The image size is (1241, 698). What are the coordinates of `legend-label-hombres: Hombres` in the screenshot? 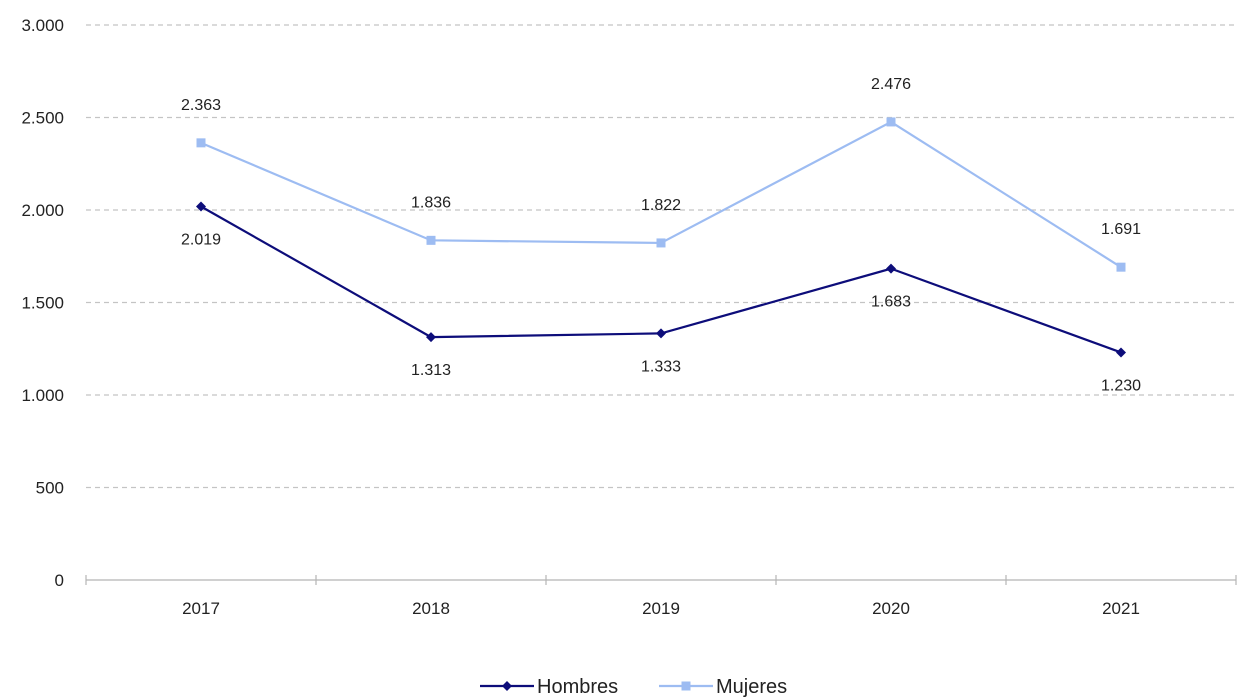 It's located at (577, 687).